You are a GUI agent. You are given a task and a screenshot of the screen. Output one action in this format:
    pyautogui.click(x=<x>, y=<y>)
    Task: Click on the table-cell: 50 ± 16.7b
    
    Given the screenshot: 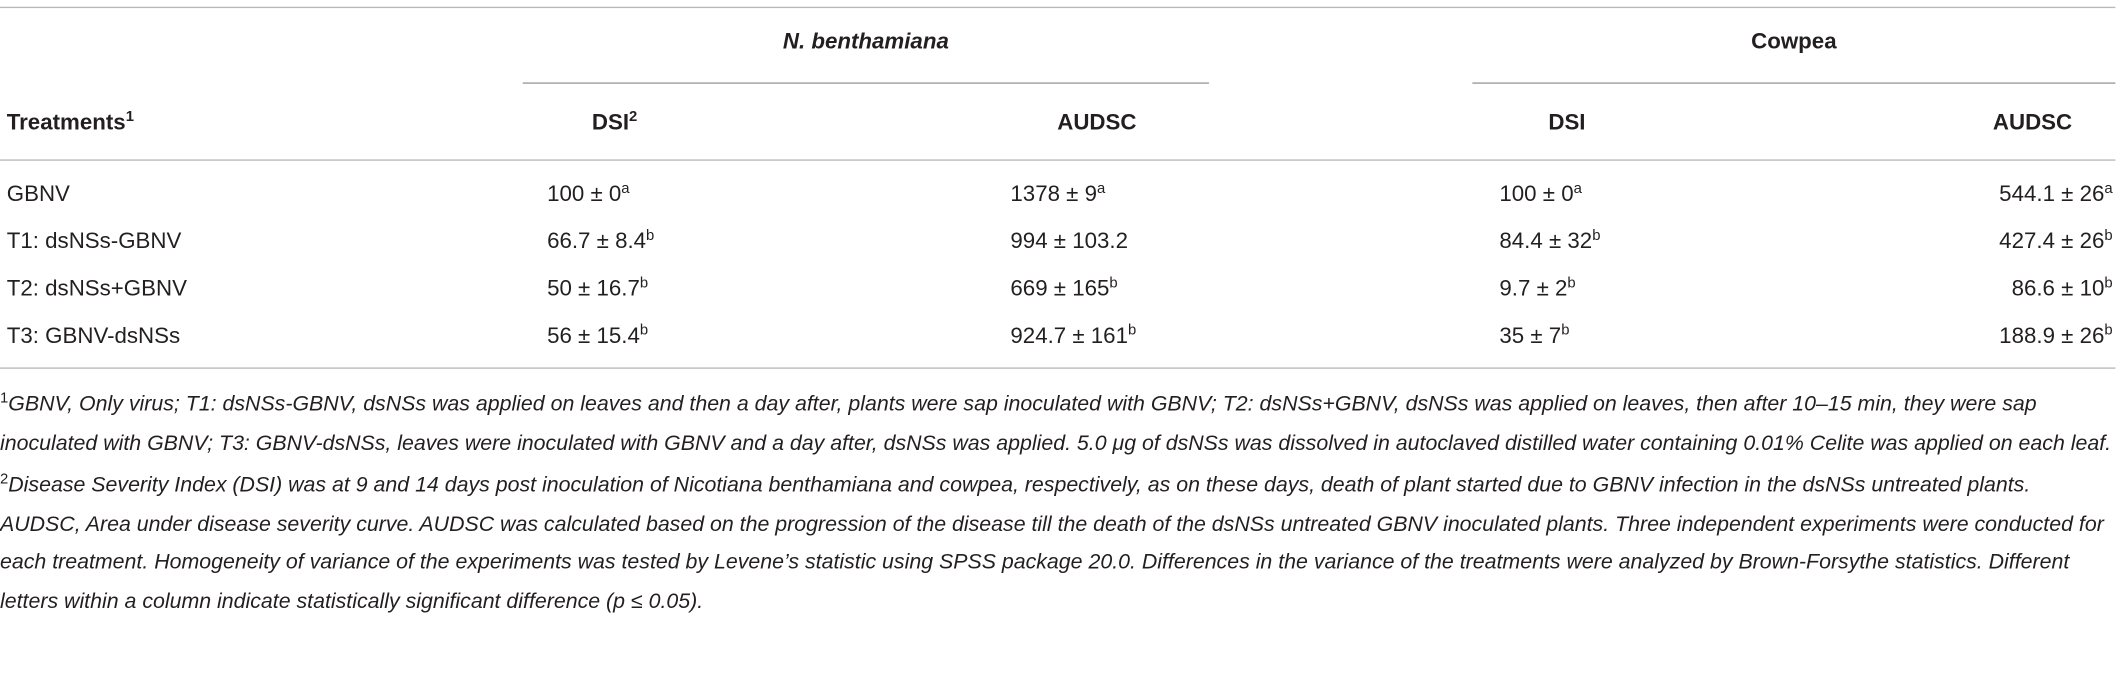 What is the action you would take?
    pyautogui.click(x=598, y=288)
    